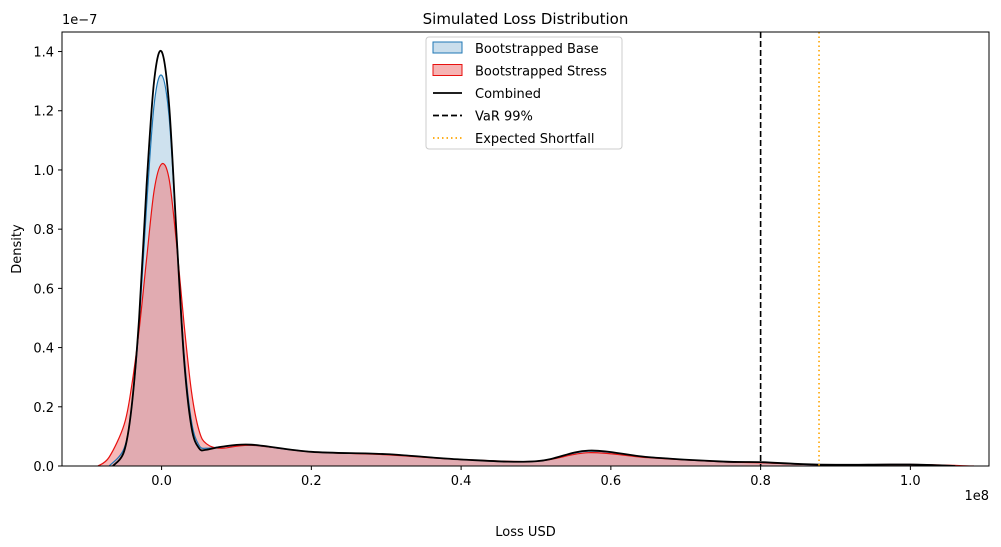 This screenshot has width=1001, height=547. I want to click on legend-label: VaR 99%, so click(504, 117).